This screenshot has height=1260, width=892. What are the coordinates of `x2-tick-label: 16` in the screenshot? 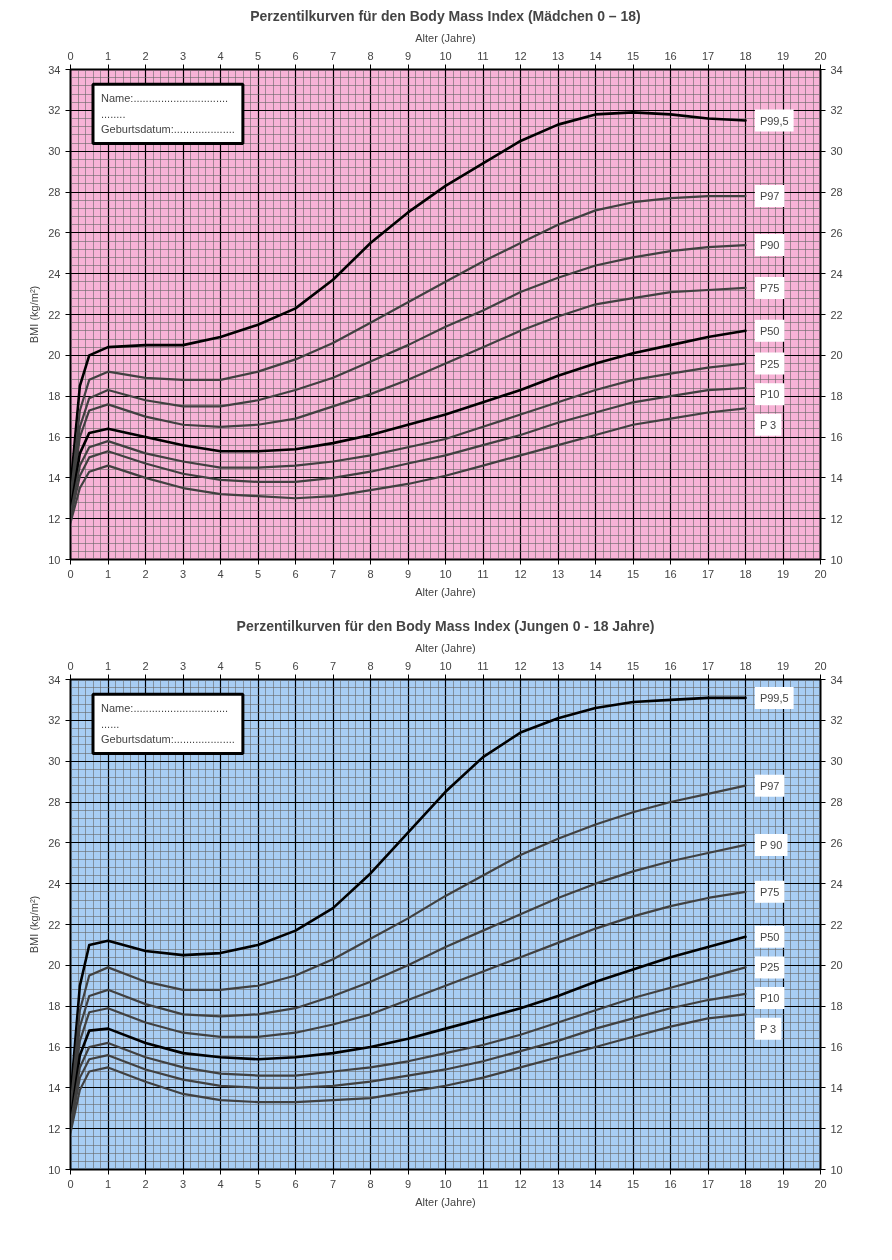 It's located at (670, 665).